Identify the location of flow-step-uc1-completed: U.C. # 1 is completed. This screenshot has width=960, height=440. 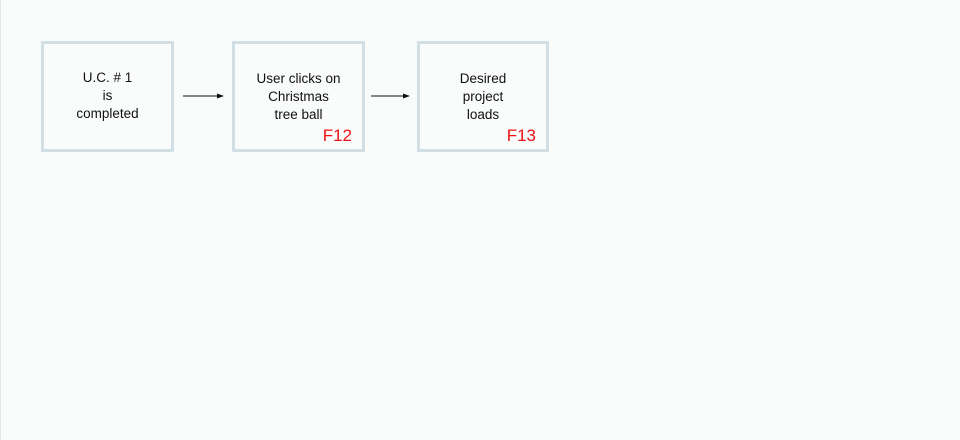
(107, 96).